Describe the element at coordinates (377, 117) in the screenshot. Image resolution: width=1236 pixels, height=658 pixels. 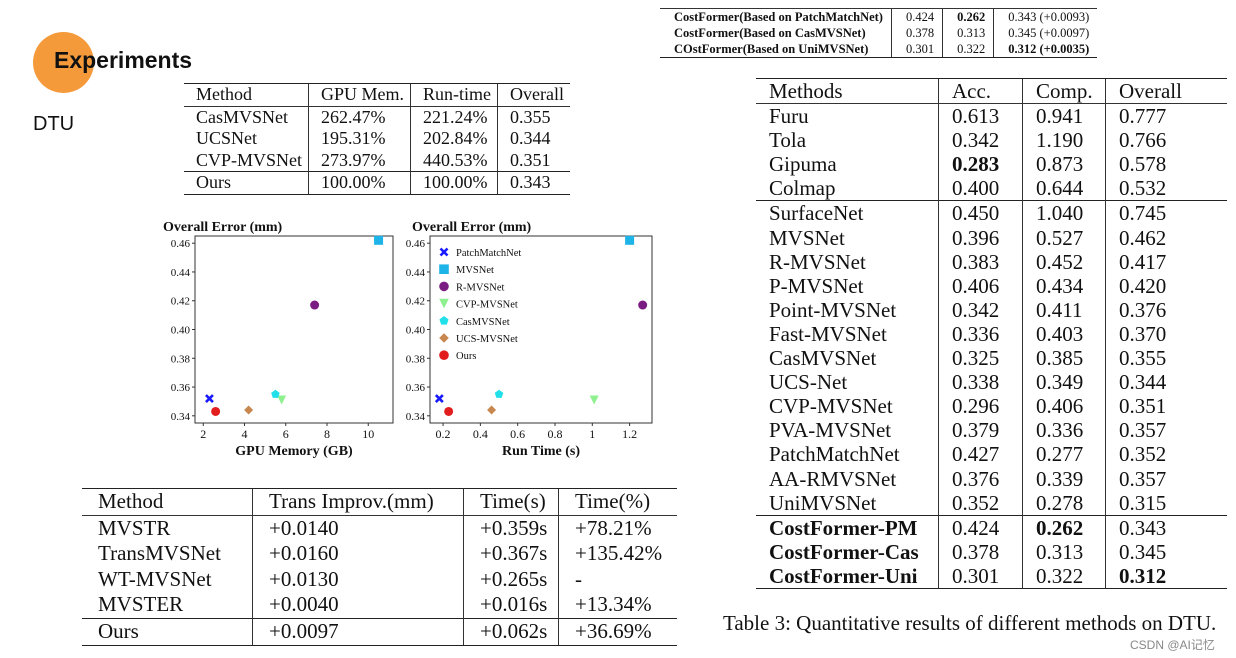
I see `table-row: CasMVSNet 262.47% 221.24% 0.355` at that location.